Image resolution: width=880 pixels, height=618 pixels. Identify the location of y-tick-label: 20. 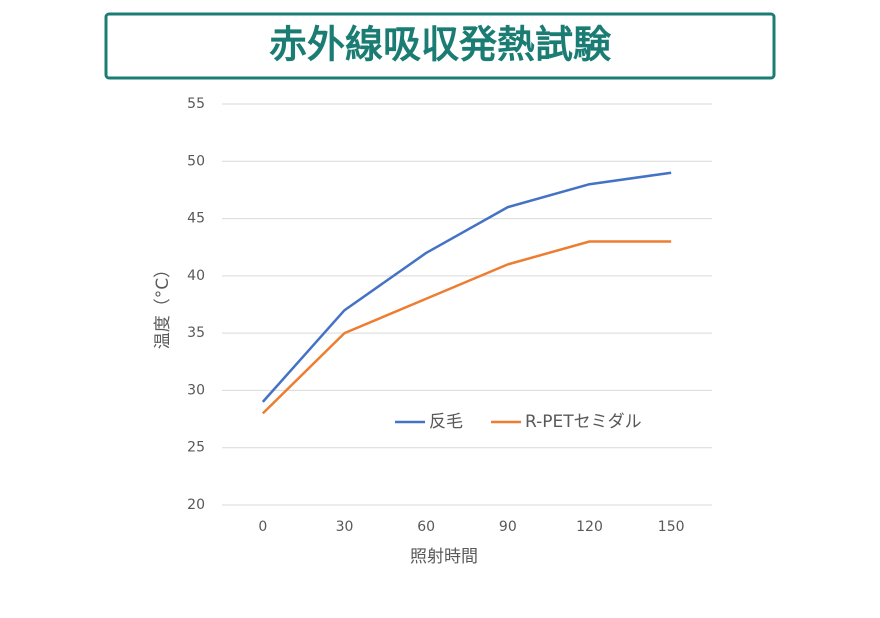
(196, 505).